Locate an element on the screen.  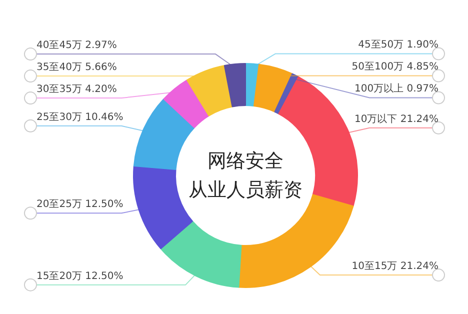
slice-label: 45至50万 1.90% is located at coordinates (398, 45).